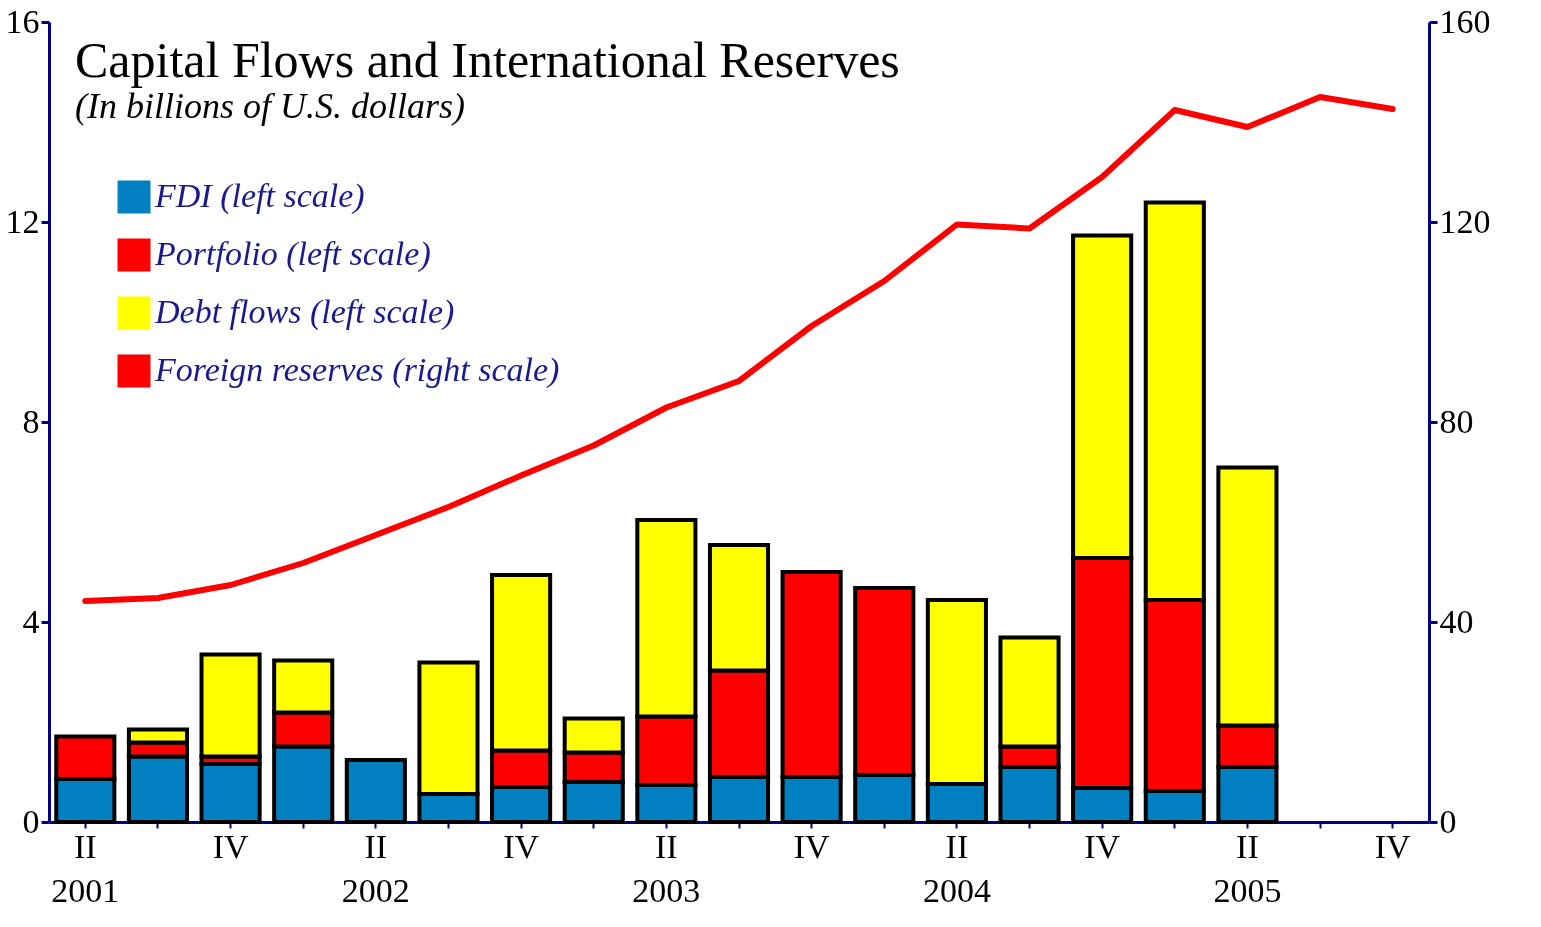 The width and height of the screenshot is (1541, 927). I want to click on legend-label: FDI (left scale), so click(259, 196).